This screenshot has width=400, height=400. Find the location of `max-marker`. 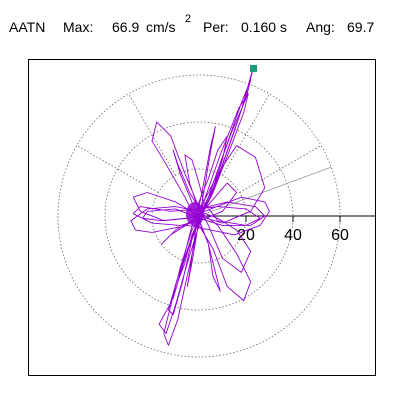

max-marker is located at coordinates (254, 68).